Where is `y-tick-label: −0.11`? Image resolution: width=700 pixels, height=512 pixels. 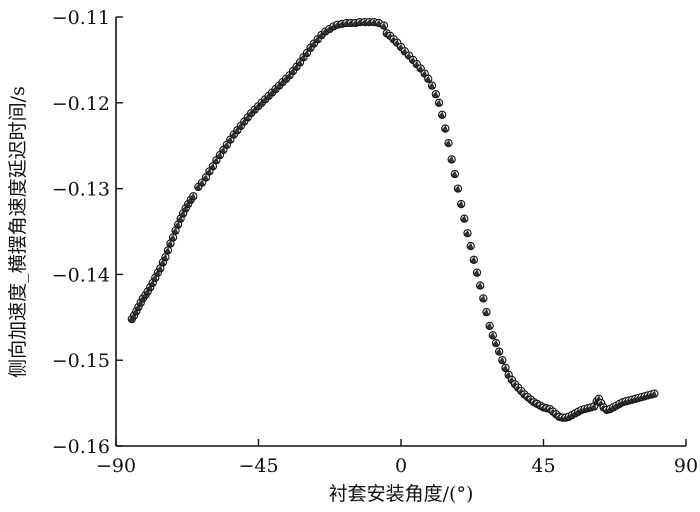 y-tick-label: −0.11 is located at coordinates (81, 18).